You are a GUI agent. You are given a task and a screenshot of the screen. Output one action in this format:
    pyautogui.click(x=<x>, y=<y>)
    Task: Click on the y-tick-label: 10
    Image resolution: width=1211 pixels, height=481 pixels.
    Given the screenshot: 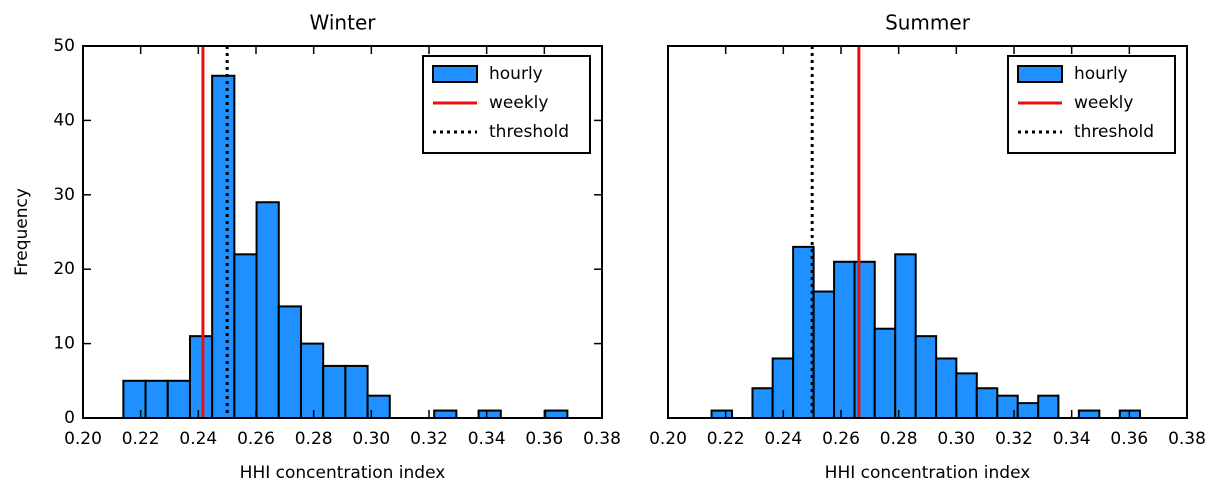 What is the action you would take?
    pyautogui.click(x=64, y=344)
    